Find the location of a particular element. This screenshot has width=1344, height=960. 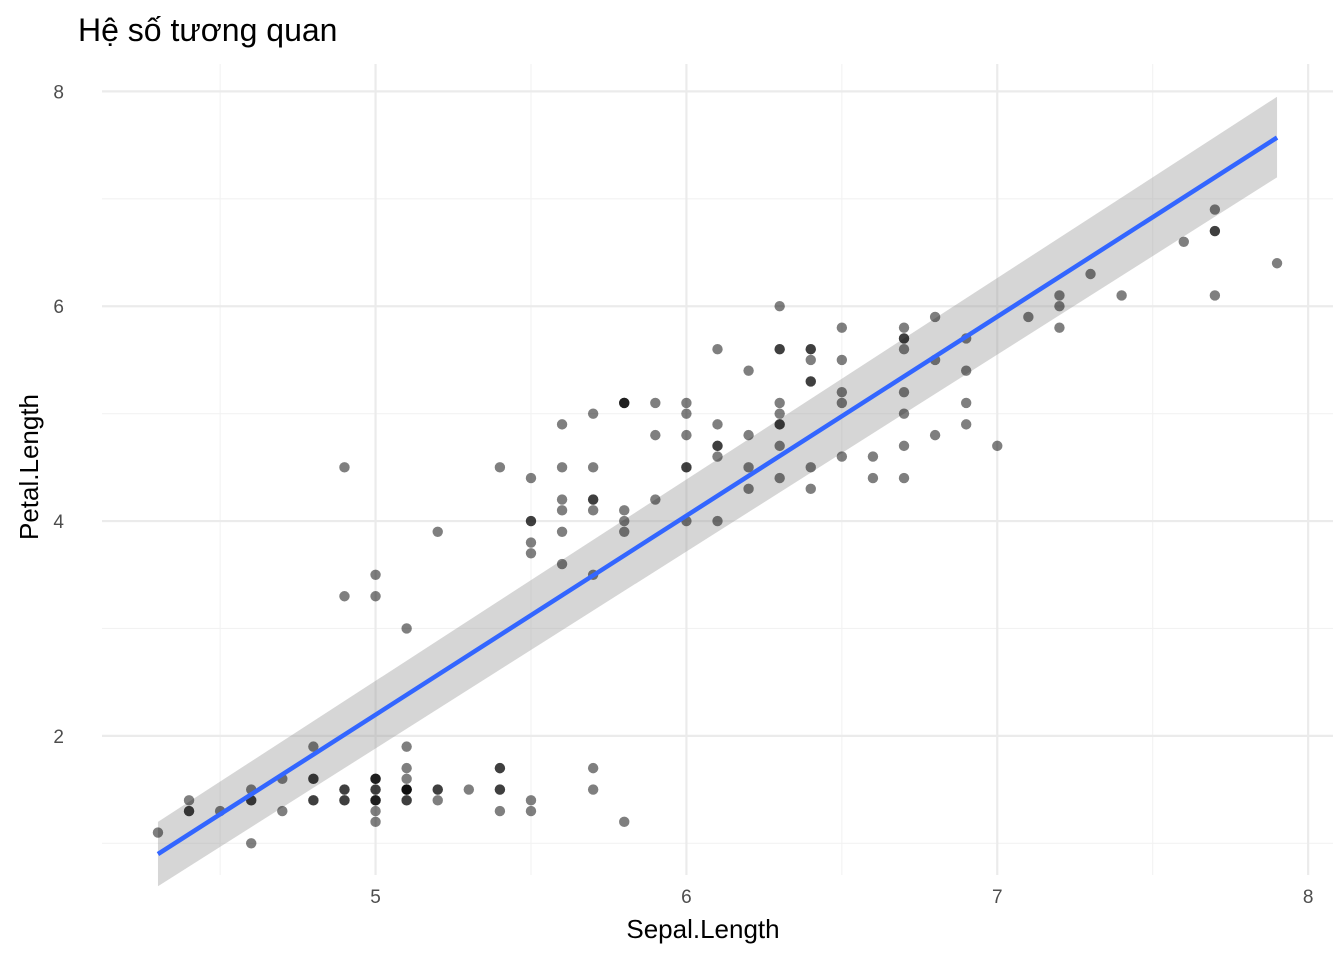

x-axis-ticks: 5 6 7 8 is located at coordinates (841, 897).